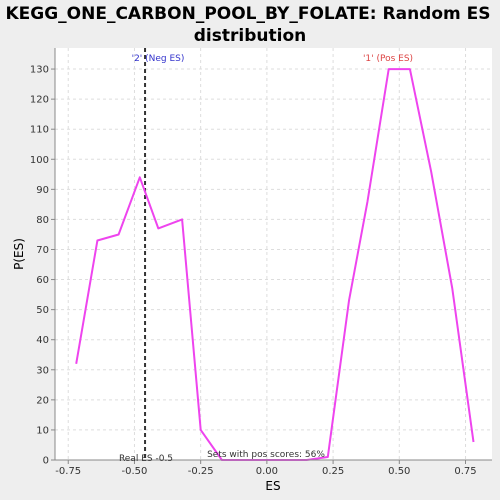  Describe the element at coordinates (39, 70) in the screenshot. I see `y-tick-label: 130` at that location.